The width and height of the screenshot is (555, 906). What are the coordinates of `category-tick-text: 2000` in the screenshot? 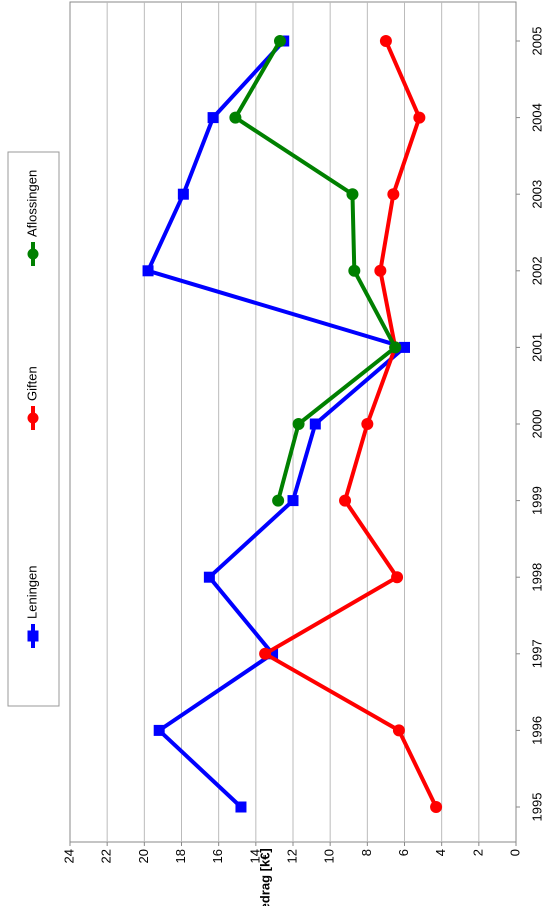 It's located at (536, 424).